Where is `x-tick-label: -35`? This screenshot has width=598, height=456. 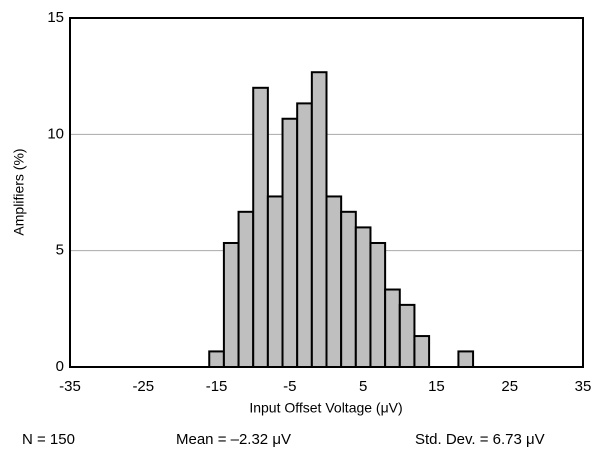 x-tick-label: -35 is located at coordinates (70, 386).